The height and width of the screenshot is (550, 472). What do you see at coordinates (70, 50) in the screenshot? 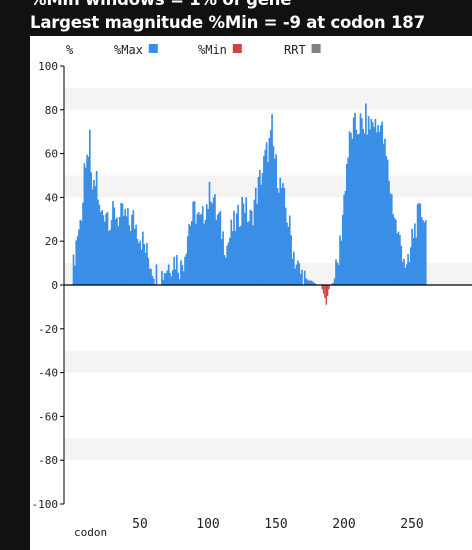
I see `y-axis-label: %` at bounding box center [70, 50].